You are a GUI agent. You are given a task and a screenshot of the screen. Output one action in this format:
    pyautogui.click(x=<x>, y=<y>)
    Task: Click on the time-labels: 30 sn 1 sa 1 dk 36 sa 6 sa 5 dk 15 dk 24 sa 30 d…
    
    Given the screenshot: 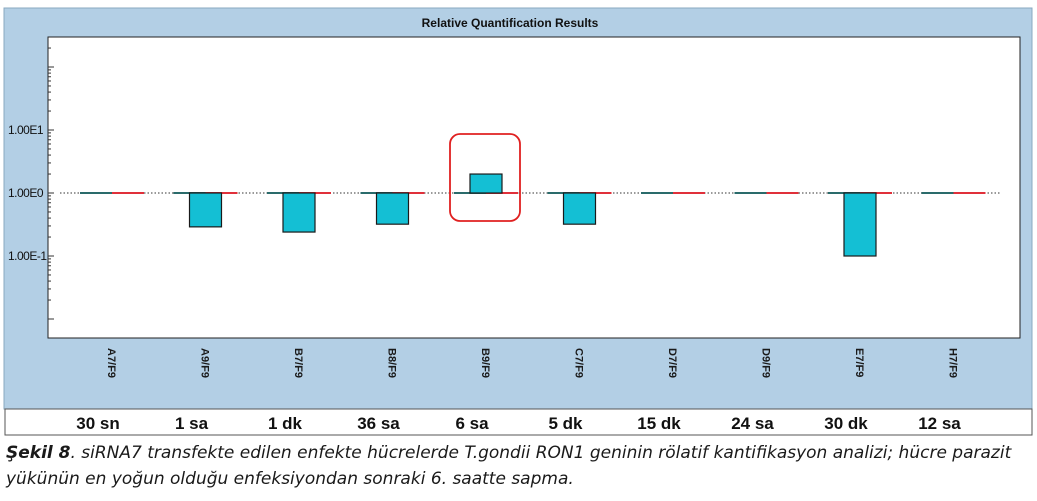 What is the action you would take?
    pyautogui.click(x=518, y=423)
    